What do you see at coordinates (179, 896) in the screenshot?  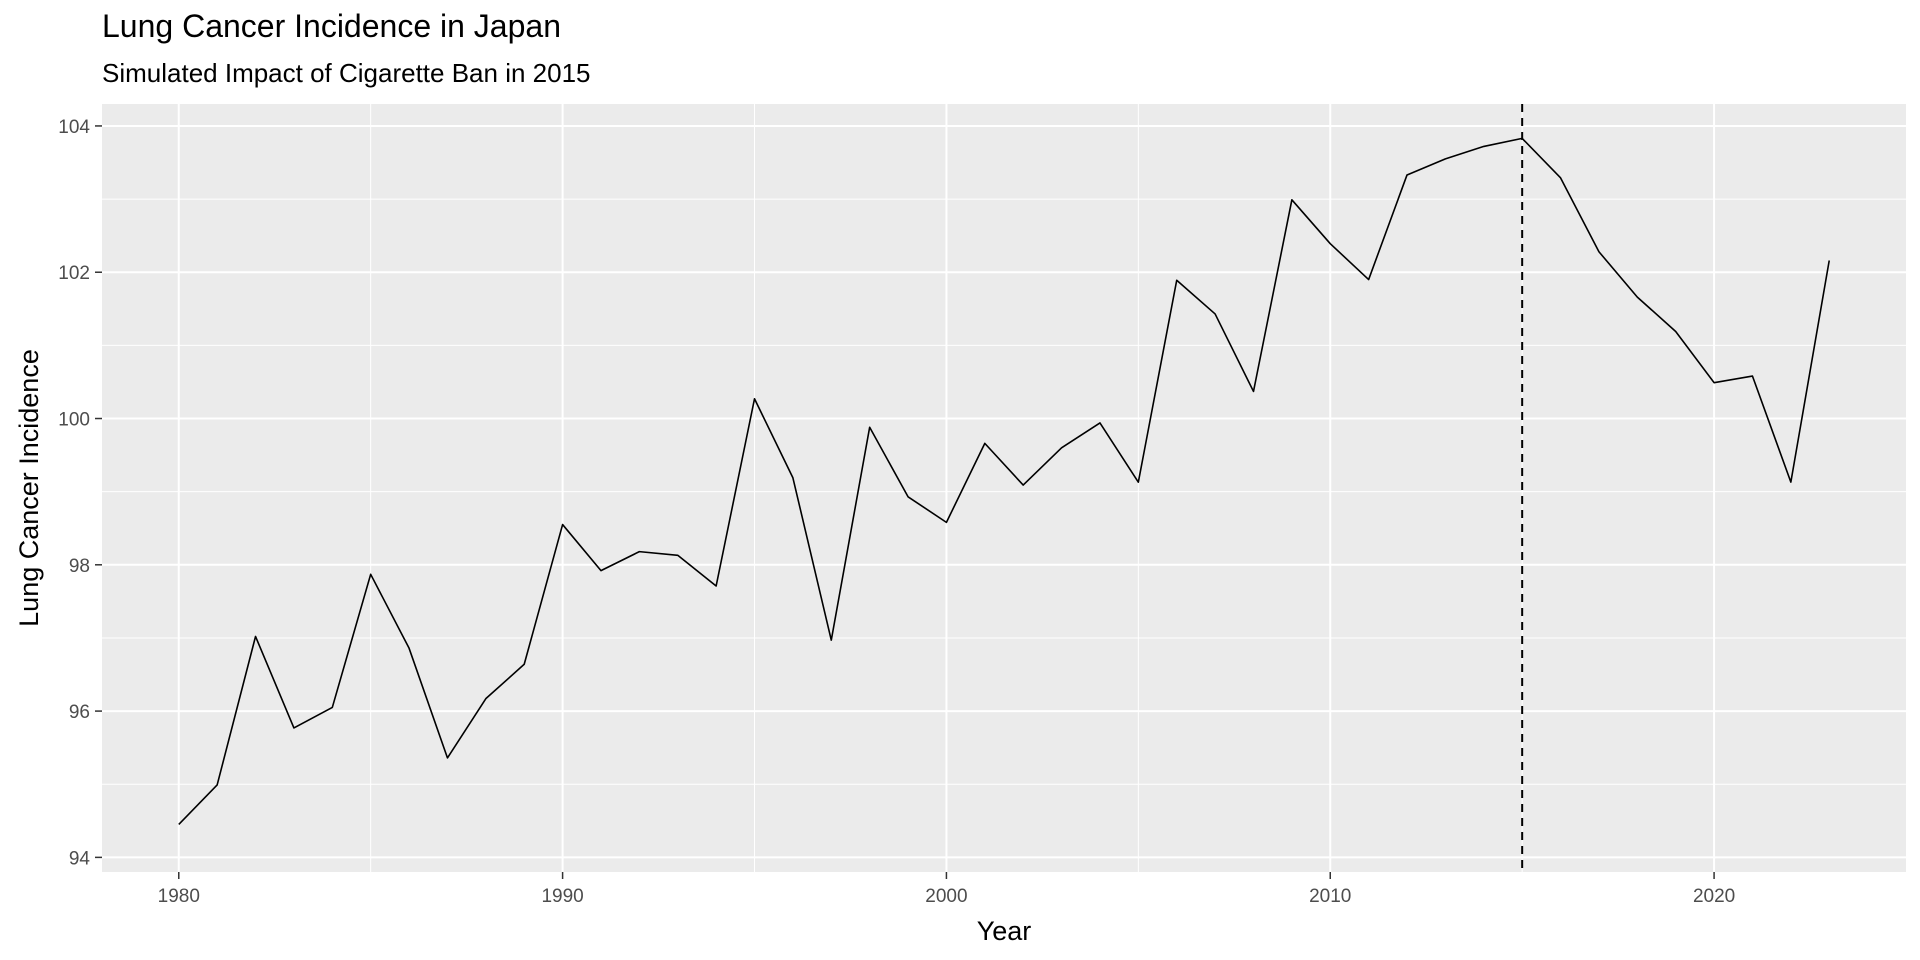 I see `x-tick-label: 1980` at bounding box center [179, 896].